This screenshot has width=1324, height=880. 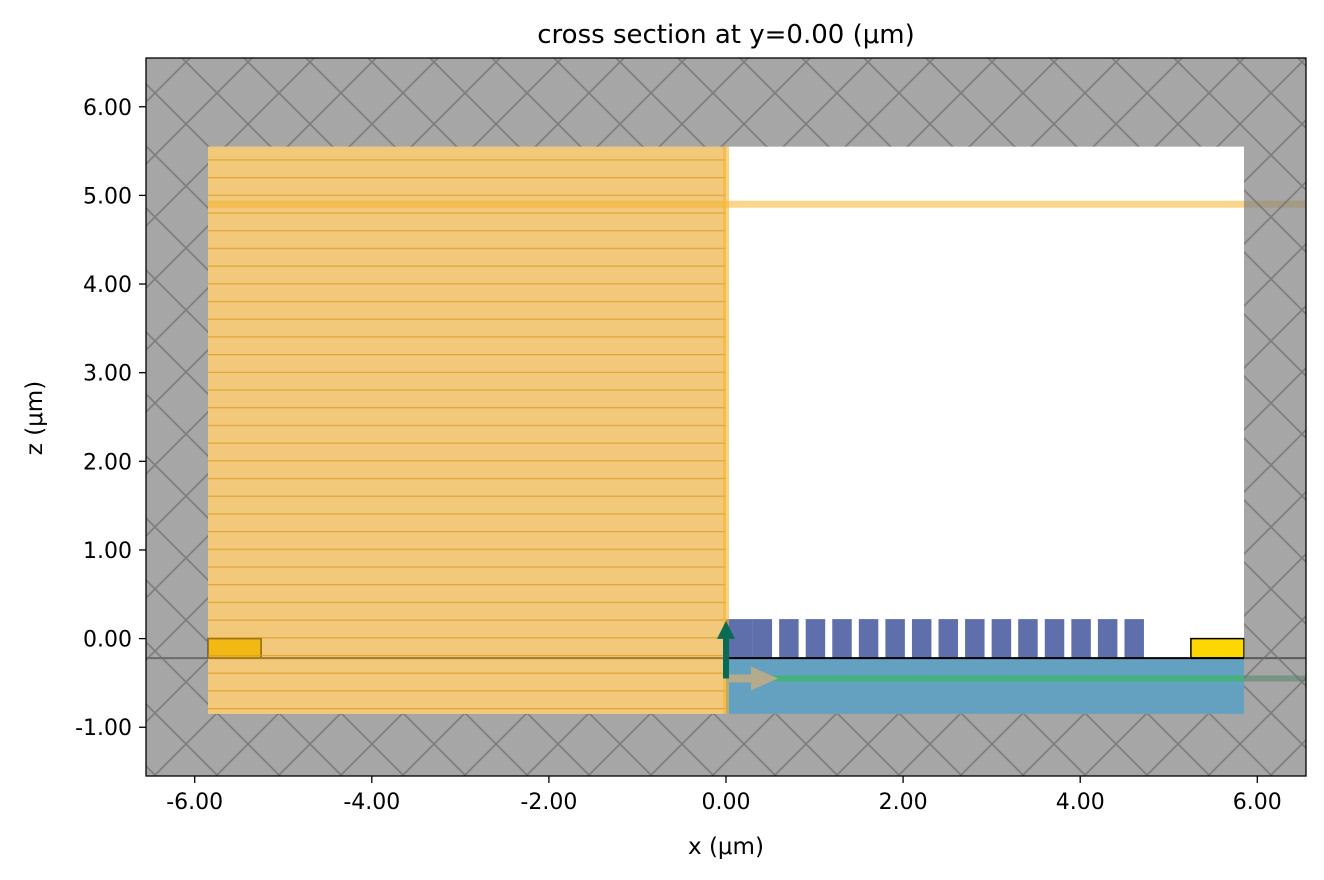 I want to click on y-axis-ticks: -1.00 0.00 1.00 2.00 3.00 4.00 5.00 6.00, so click(x=110, y=418).